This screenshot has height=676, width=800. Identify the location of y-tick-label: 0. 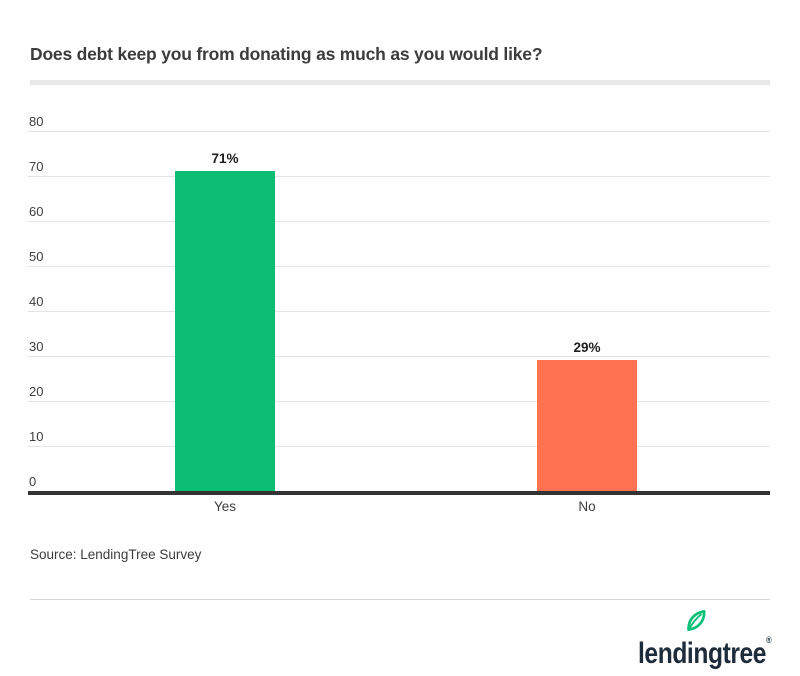
(33, 481).